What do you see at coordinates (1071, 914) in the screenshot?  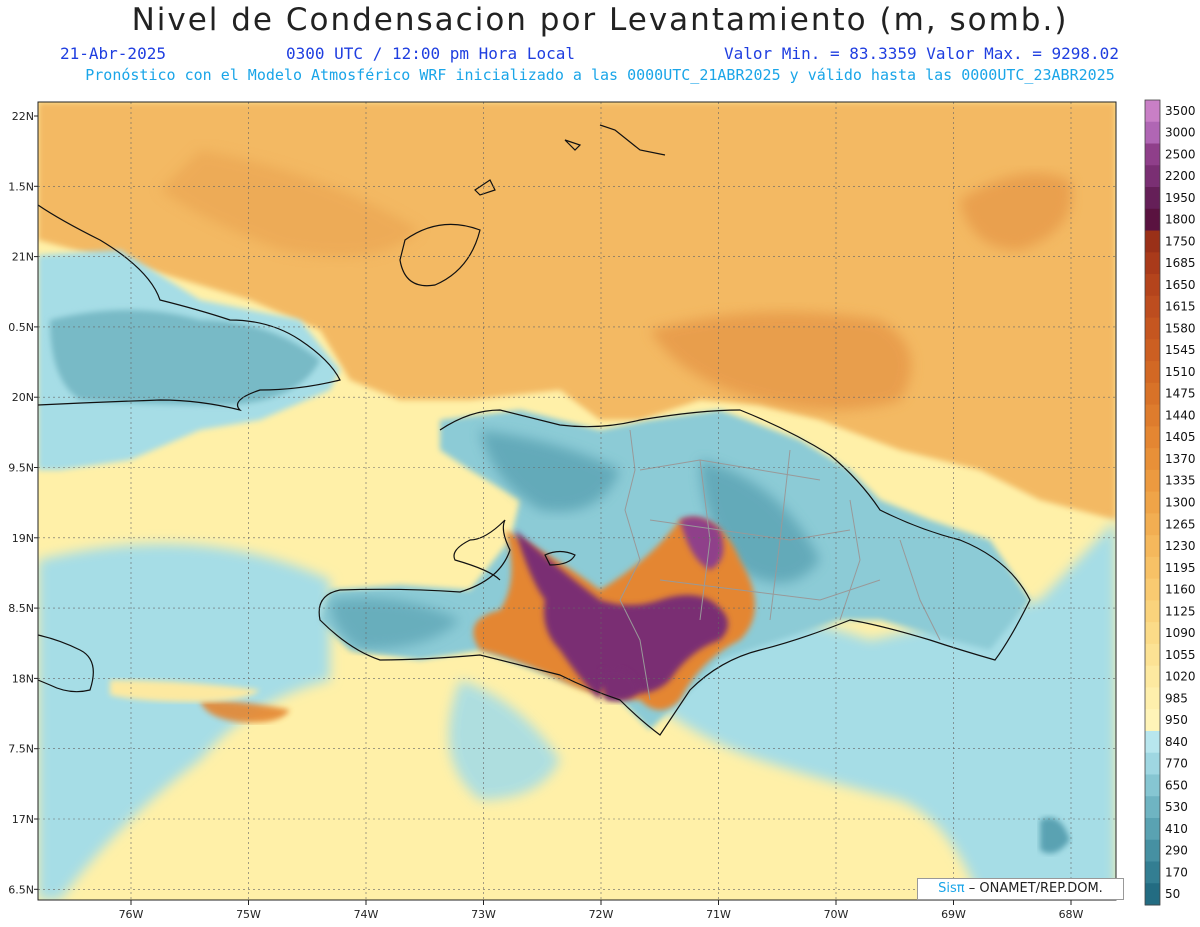 I see `lon-tick-label: 68W` at bounding box center [1071, 914].